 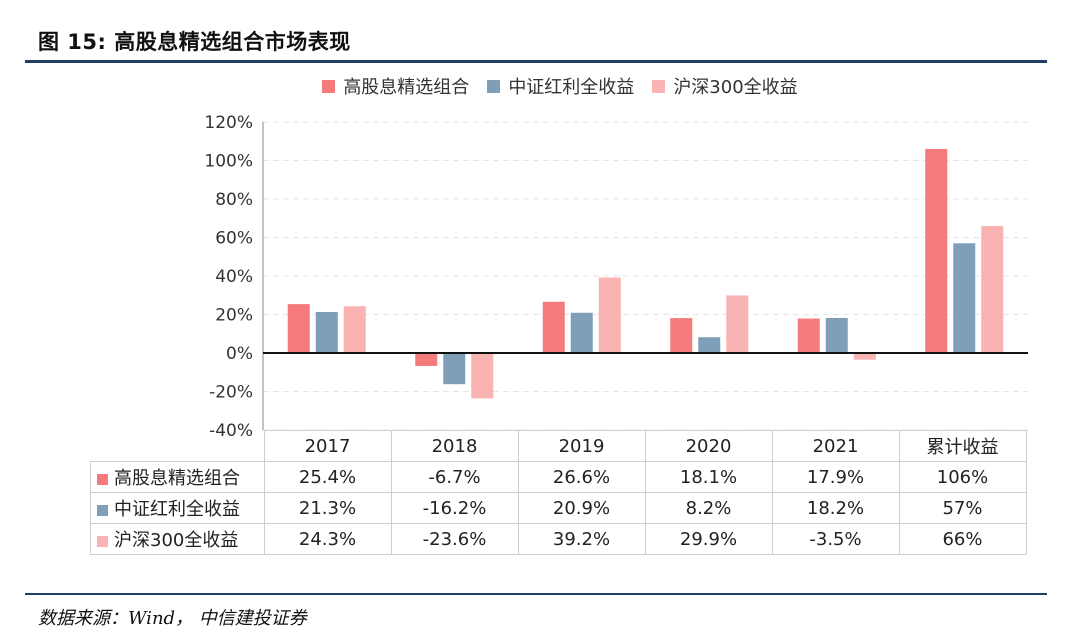 I want to click on table-cell: -3.5%, so click(x=835, y=539).